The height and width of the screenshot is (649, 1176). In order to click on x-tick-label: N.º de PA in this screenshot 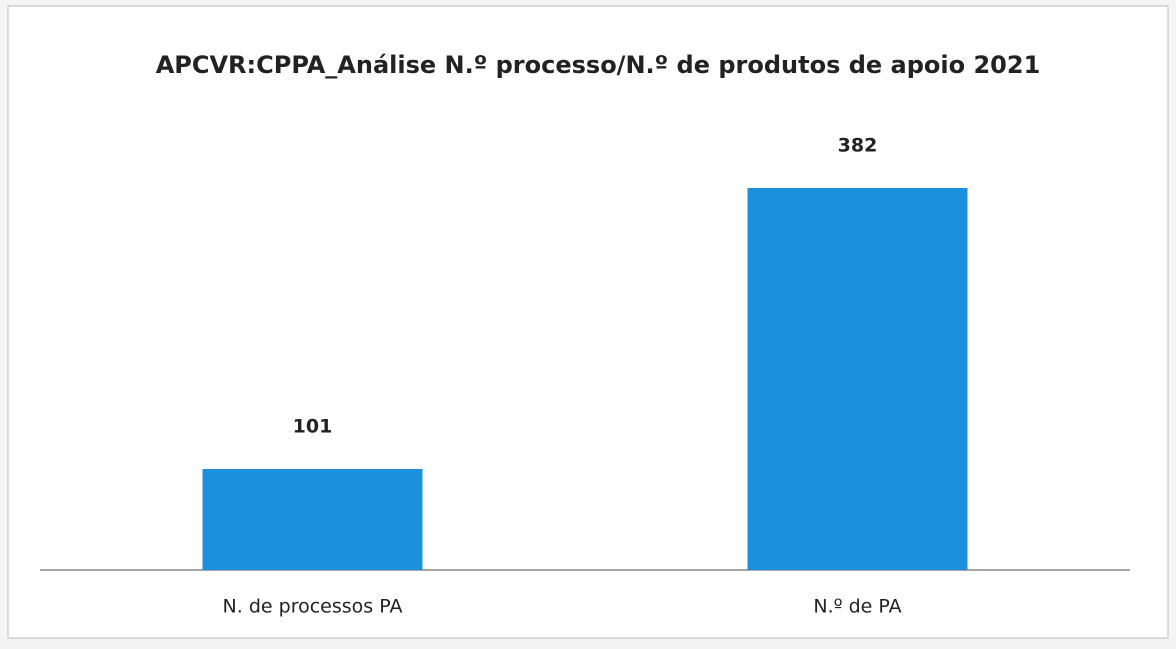, I will do `click(857, 607)`.